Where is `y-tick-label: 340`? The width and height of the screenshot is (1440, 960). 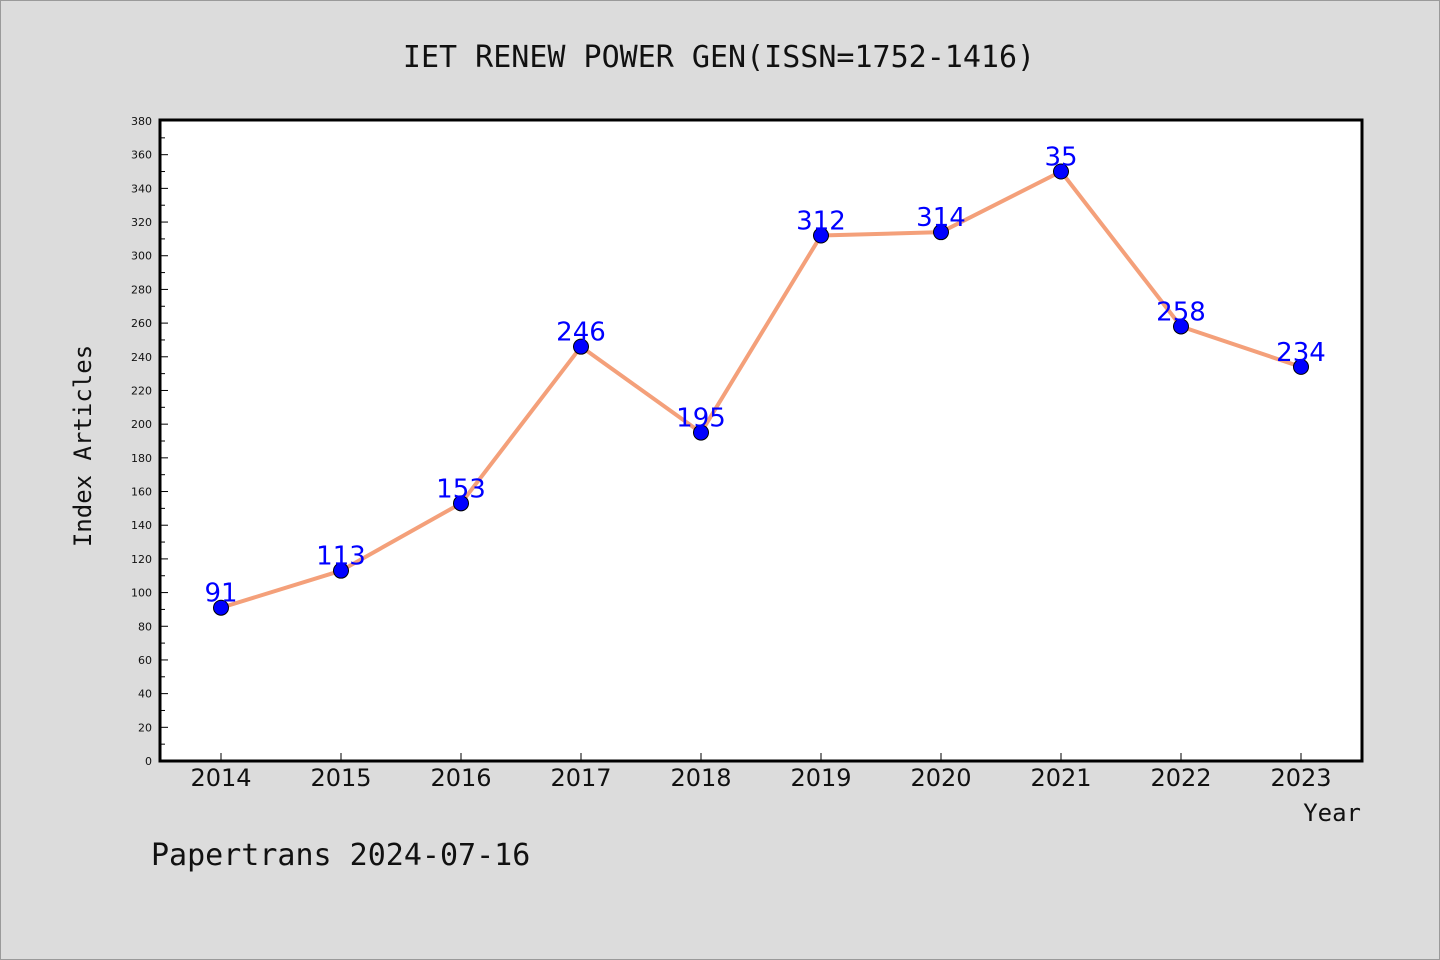
y-tick-label: 340 is located at coordinates (141, 188).